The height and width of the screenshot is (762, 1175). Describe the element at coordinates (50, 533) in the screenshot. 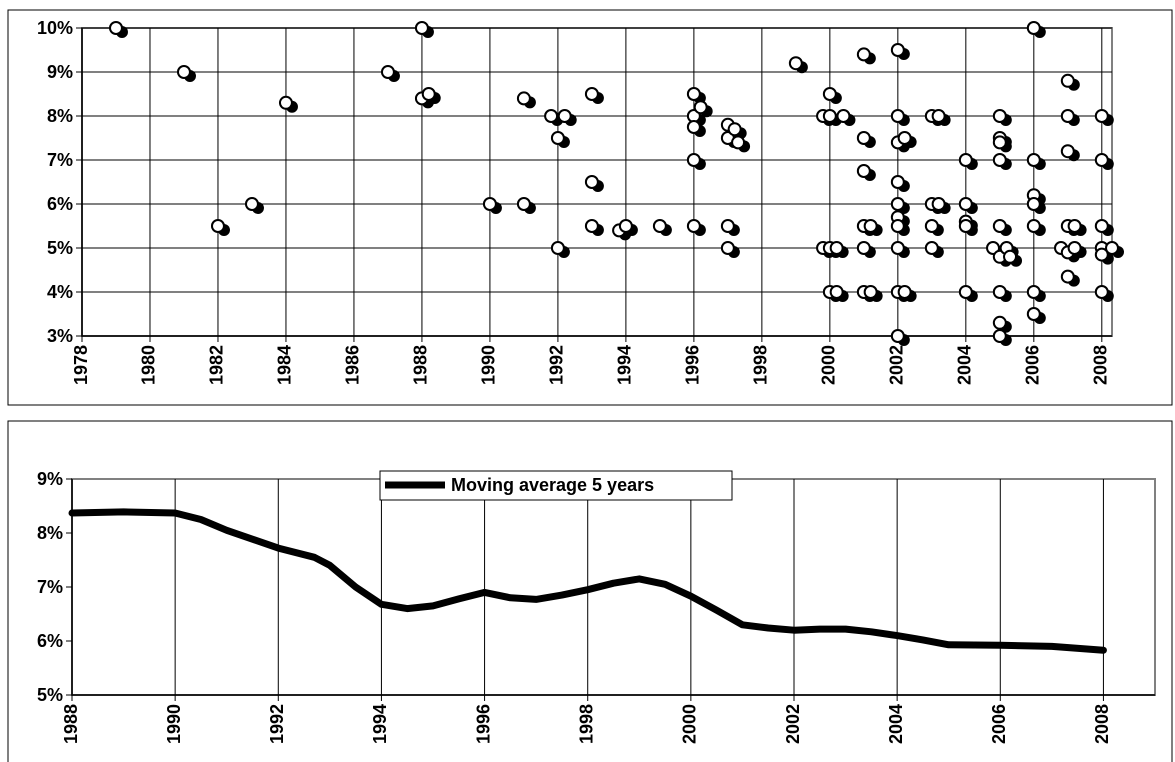

I see `y-tick-label: 8%` at that location.